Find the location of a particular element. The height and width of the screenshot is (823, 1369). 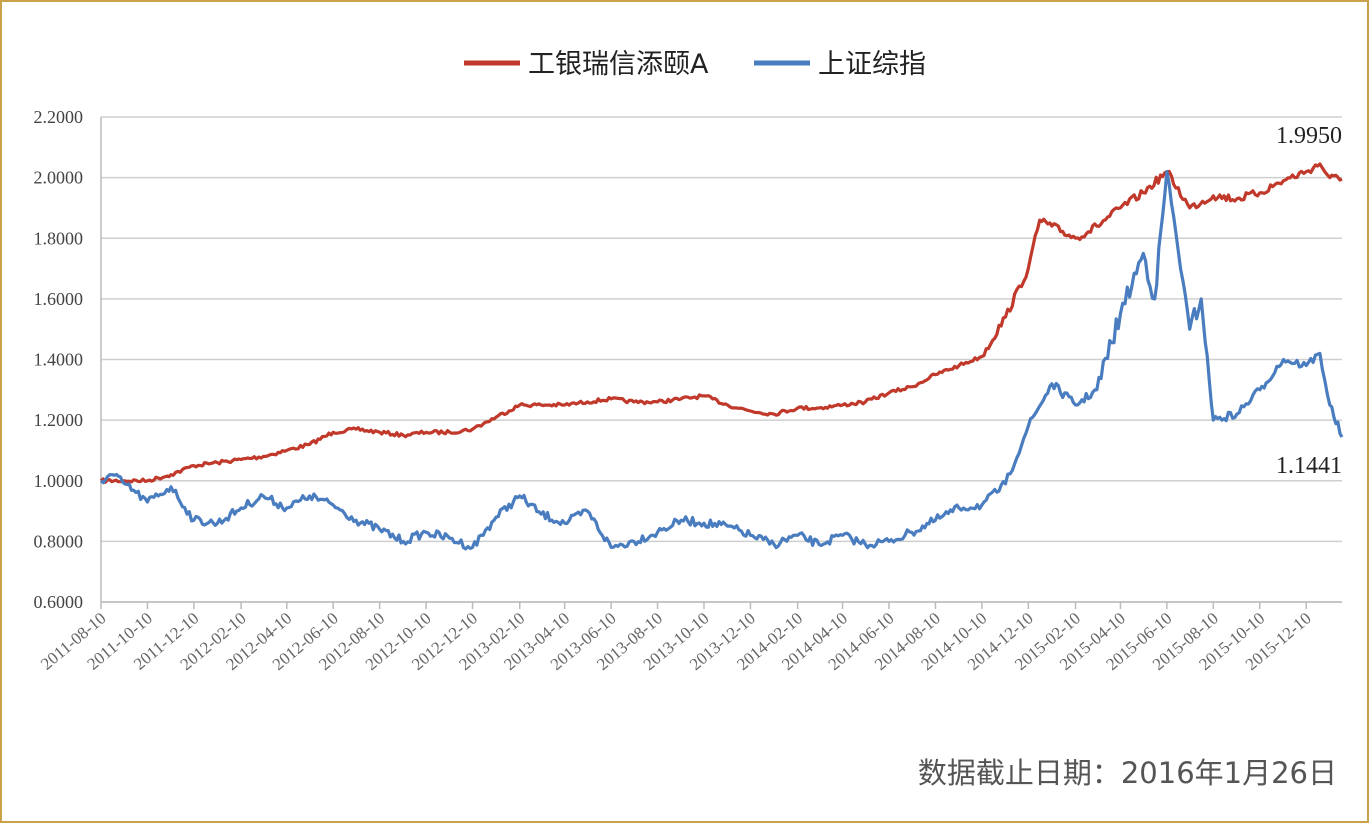

y-tick-label: 1.0000 is located at coordinates (59, 481).